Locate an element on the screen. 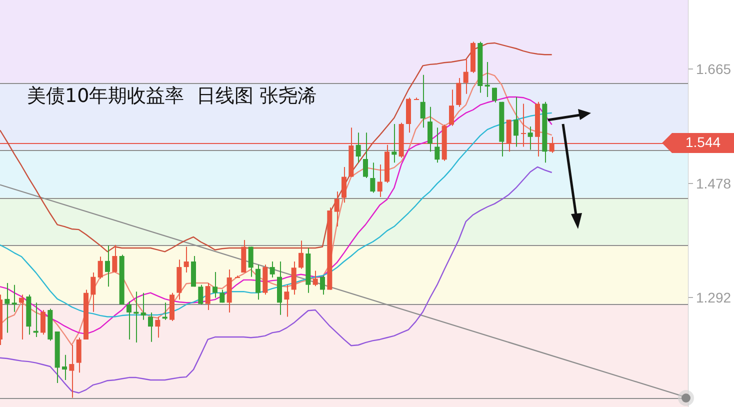 This screenshot has height=407, width=734. y-tick-label: 1.478 is located at coordinates (714, 184).